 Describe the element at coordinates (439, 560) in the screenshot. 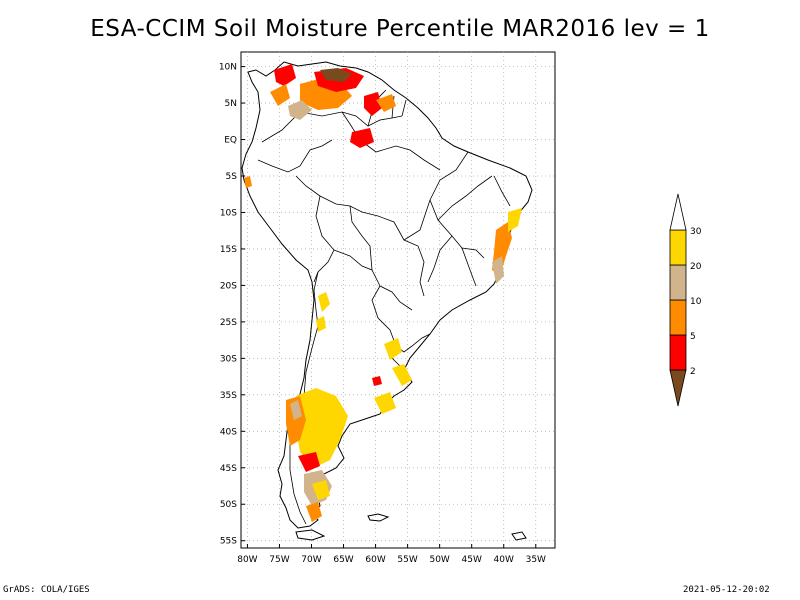

I see `lon-tick-label: 50W` at that location.